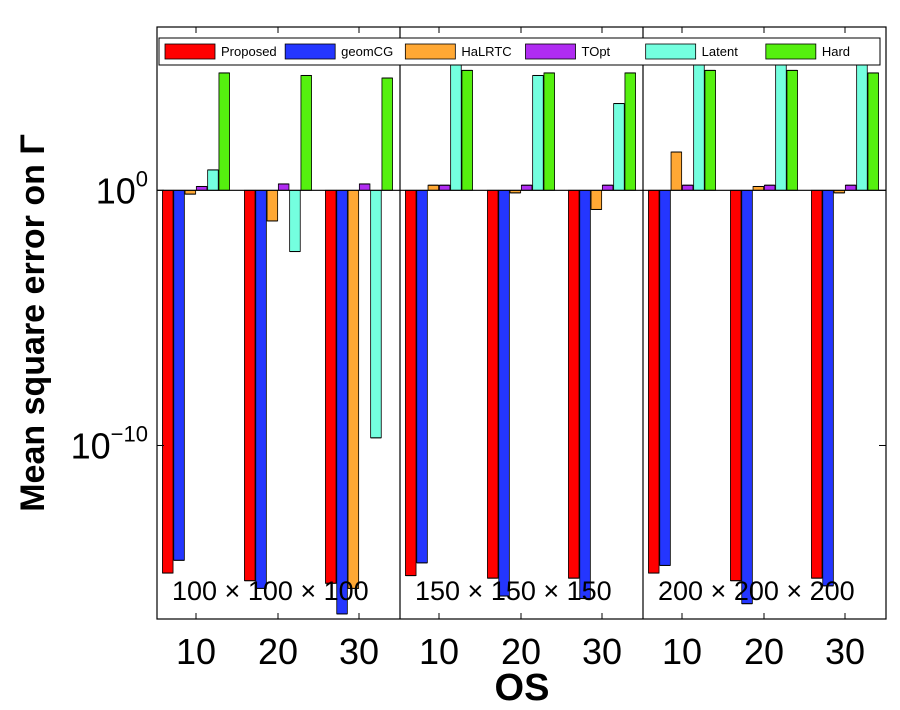 The height and width of the screenshot is (710, 900). Describe the element at coordinates (295, 220) in the screenshot. I see `bar-latent-p1-os20` at that location.